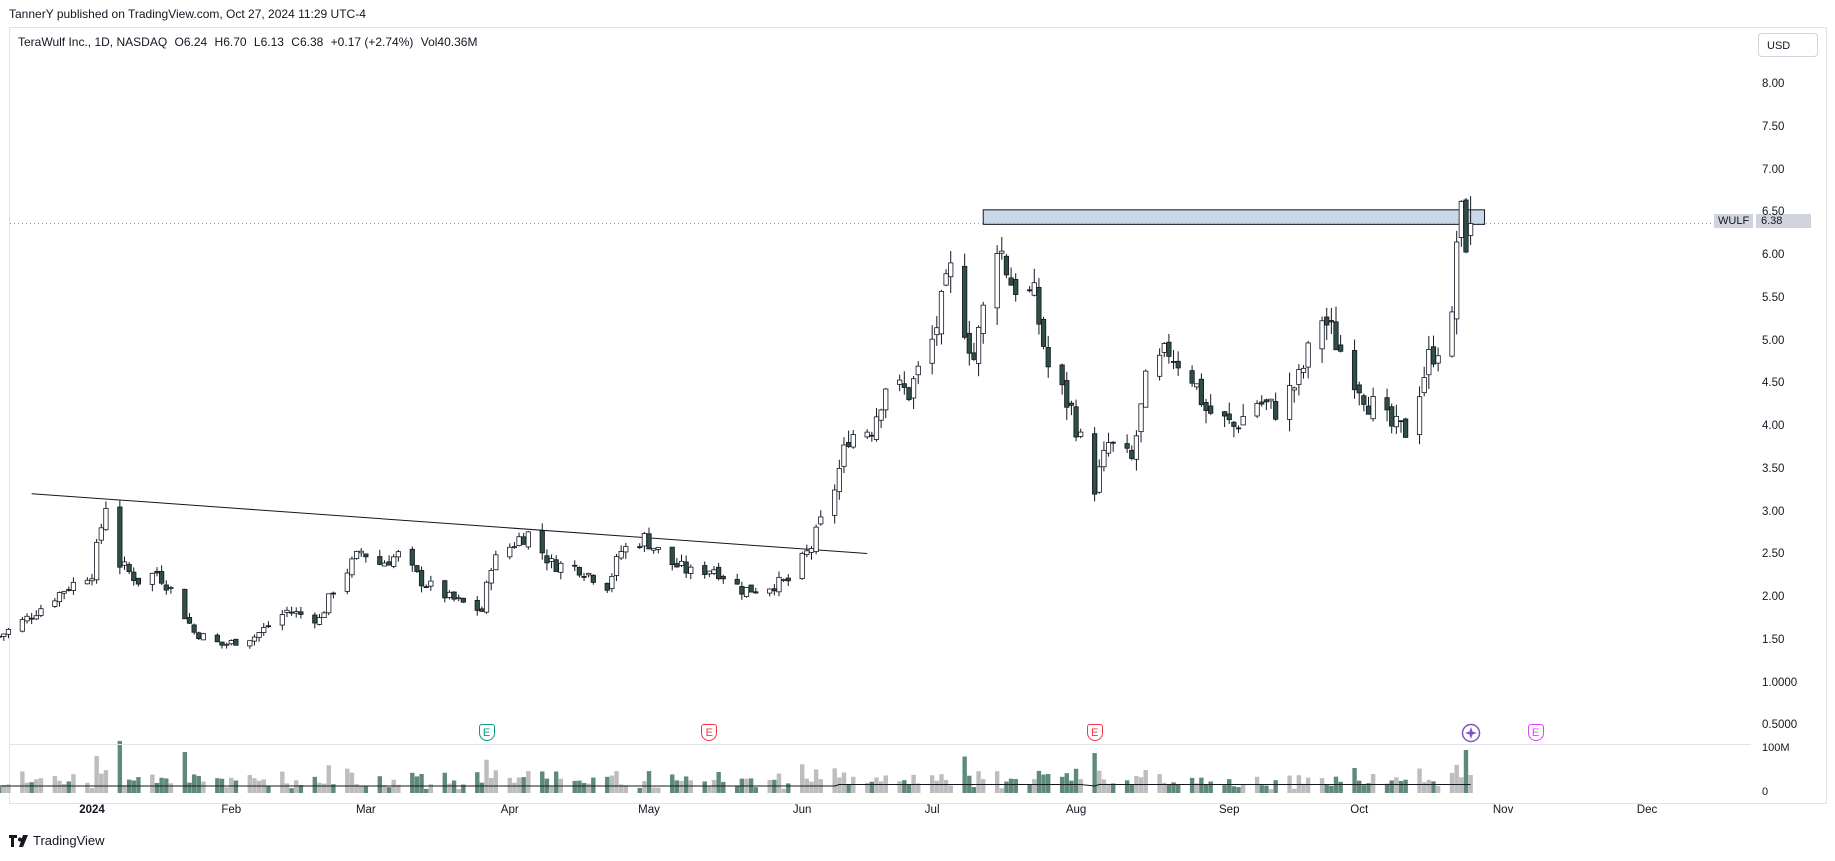  I want to click on price-tick-label: 0.5000, so click(1780, 725).